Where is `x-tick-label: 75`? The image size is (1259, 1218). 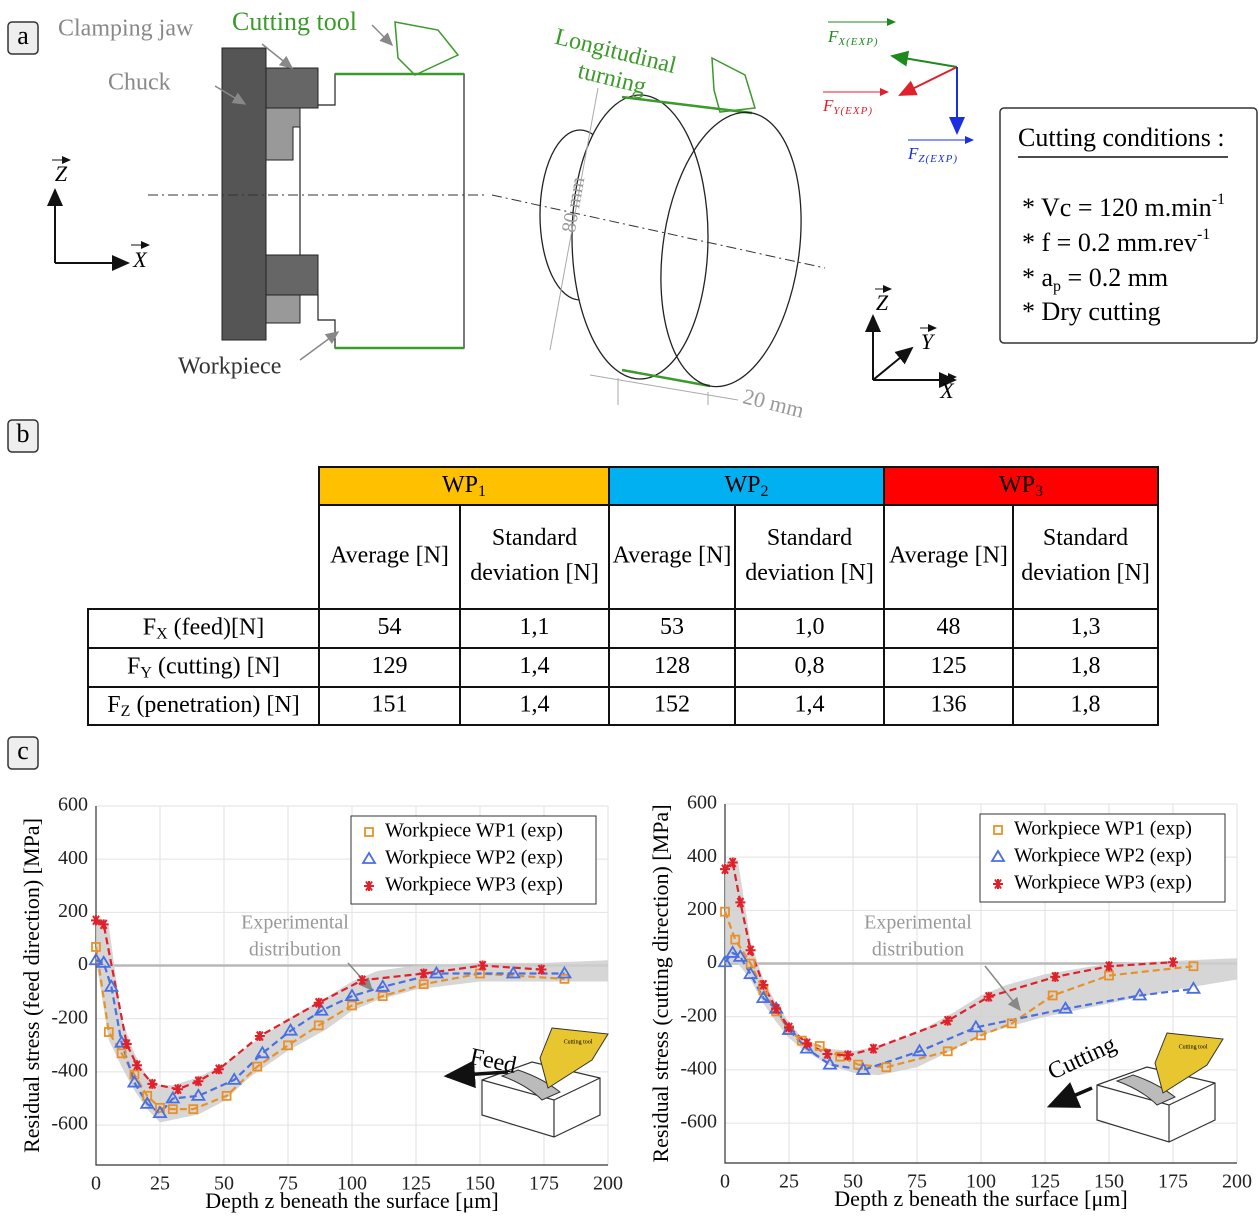 x-tick-label: 75 is located at coordinates (917, 1182).